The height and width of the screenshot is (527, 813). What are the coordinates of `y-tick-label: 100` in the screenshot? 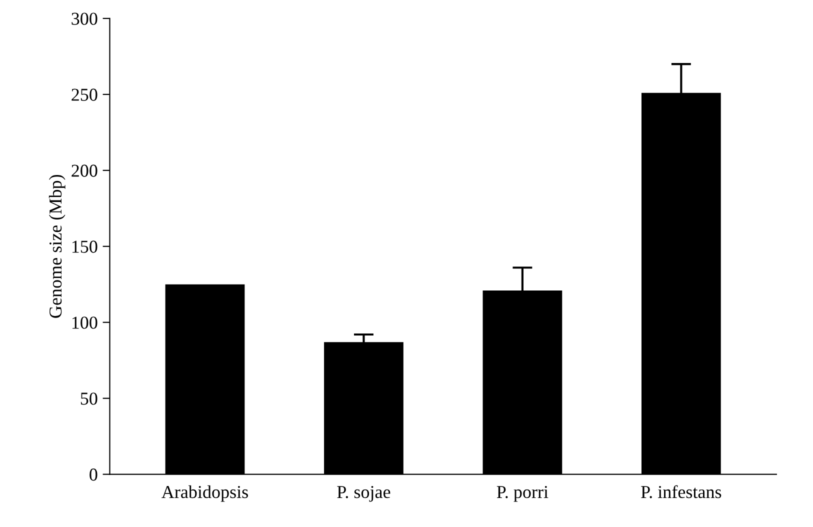 It's located at (85, 322).